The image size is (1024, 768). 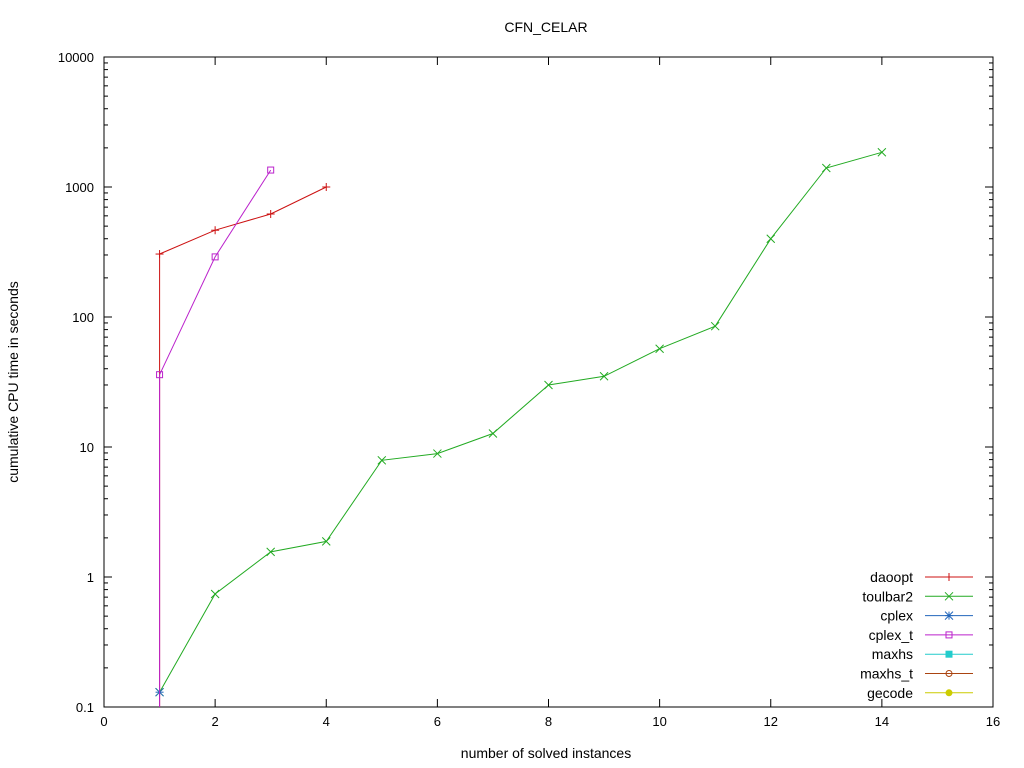 I want to click on y-tick-label: 10, so click(x=87, y=447).